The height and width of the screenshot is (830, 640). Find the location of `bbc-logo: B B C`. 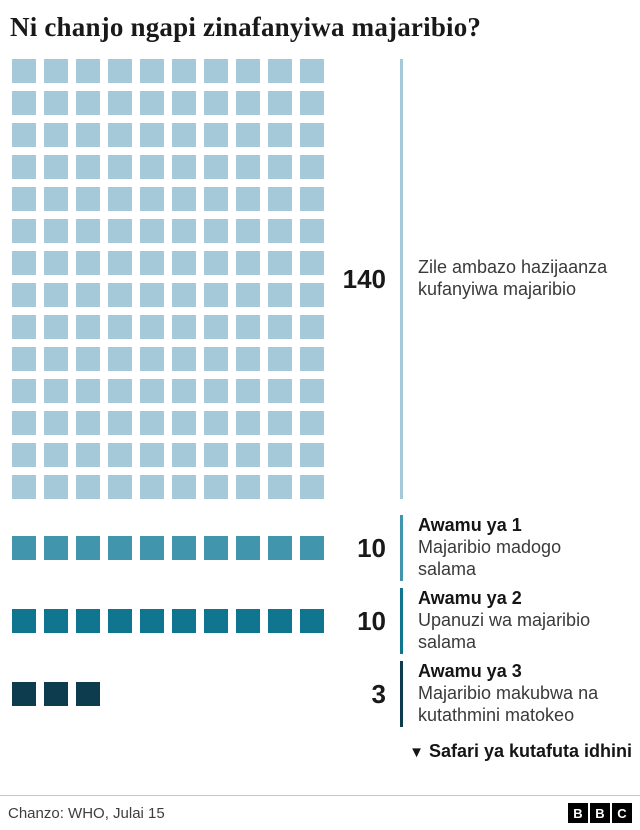

bbc-logo: B B C is located at coordinates (600, 813).